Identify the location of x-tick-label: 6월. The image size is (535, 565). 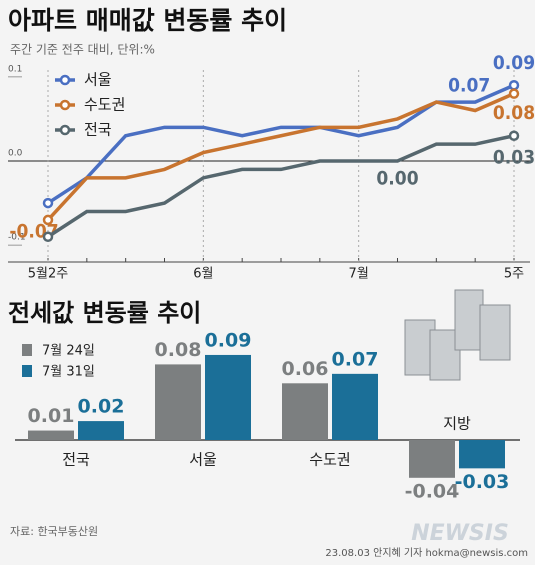
(203, 274).